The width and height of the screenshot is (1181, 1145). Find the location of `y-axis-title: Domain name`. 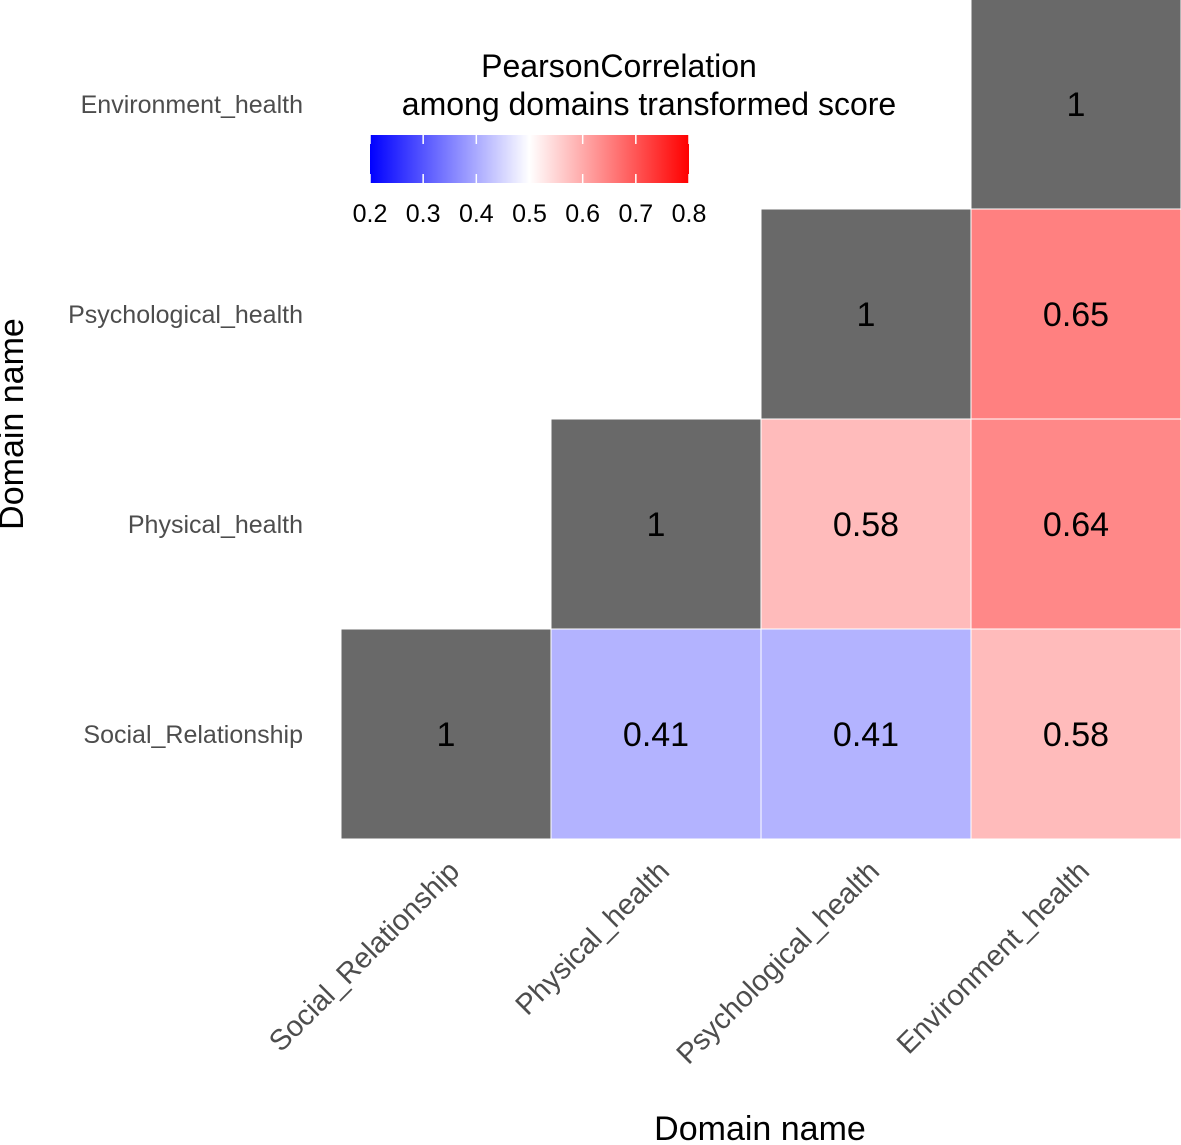

y-axis-title: Domain name is located at coordinates (15, 424).